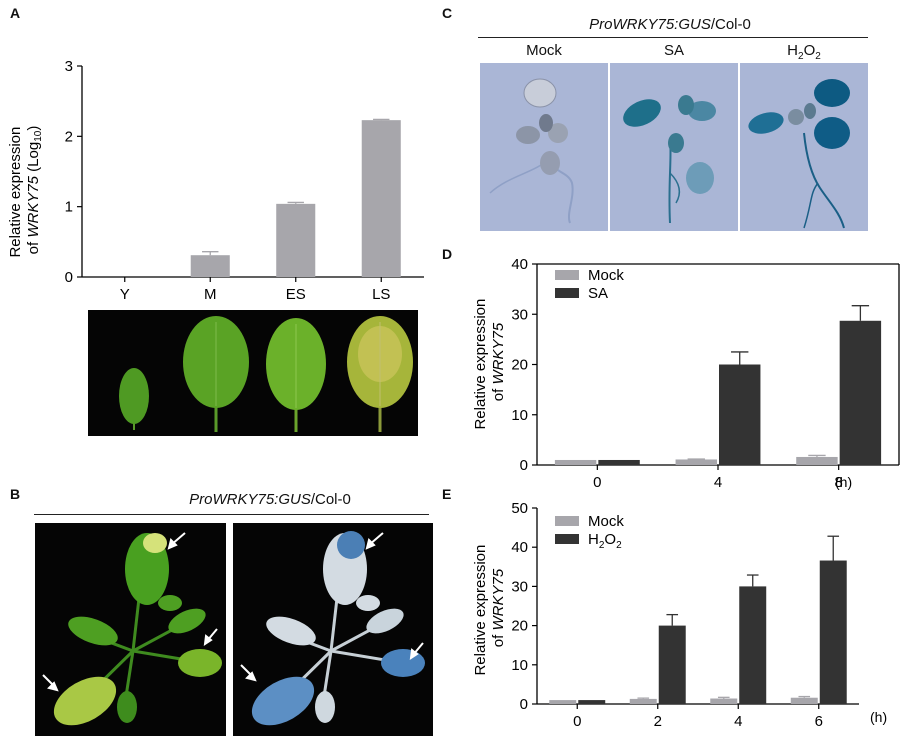 Image resolution: width=900 pixels, height=739 pixels. Describe the element at coordinates (598, 293) in the screenshot. I see `legend-sa-label: SA` at that location.